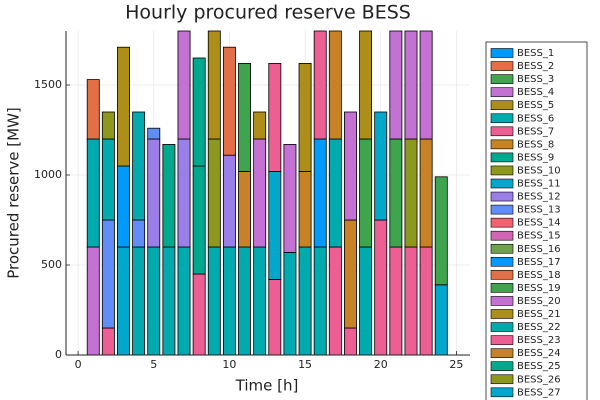 This screenshot has width=600, height=400. I want to click on legend-label: BESS_24, so click(539, 353).